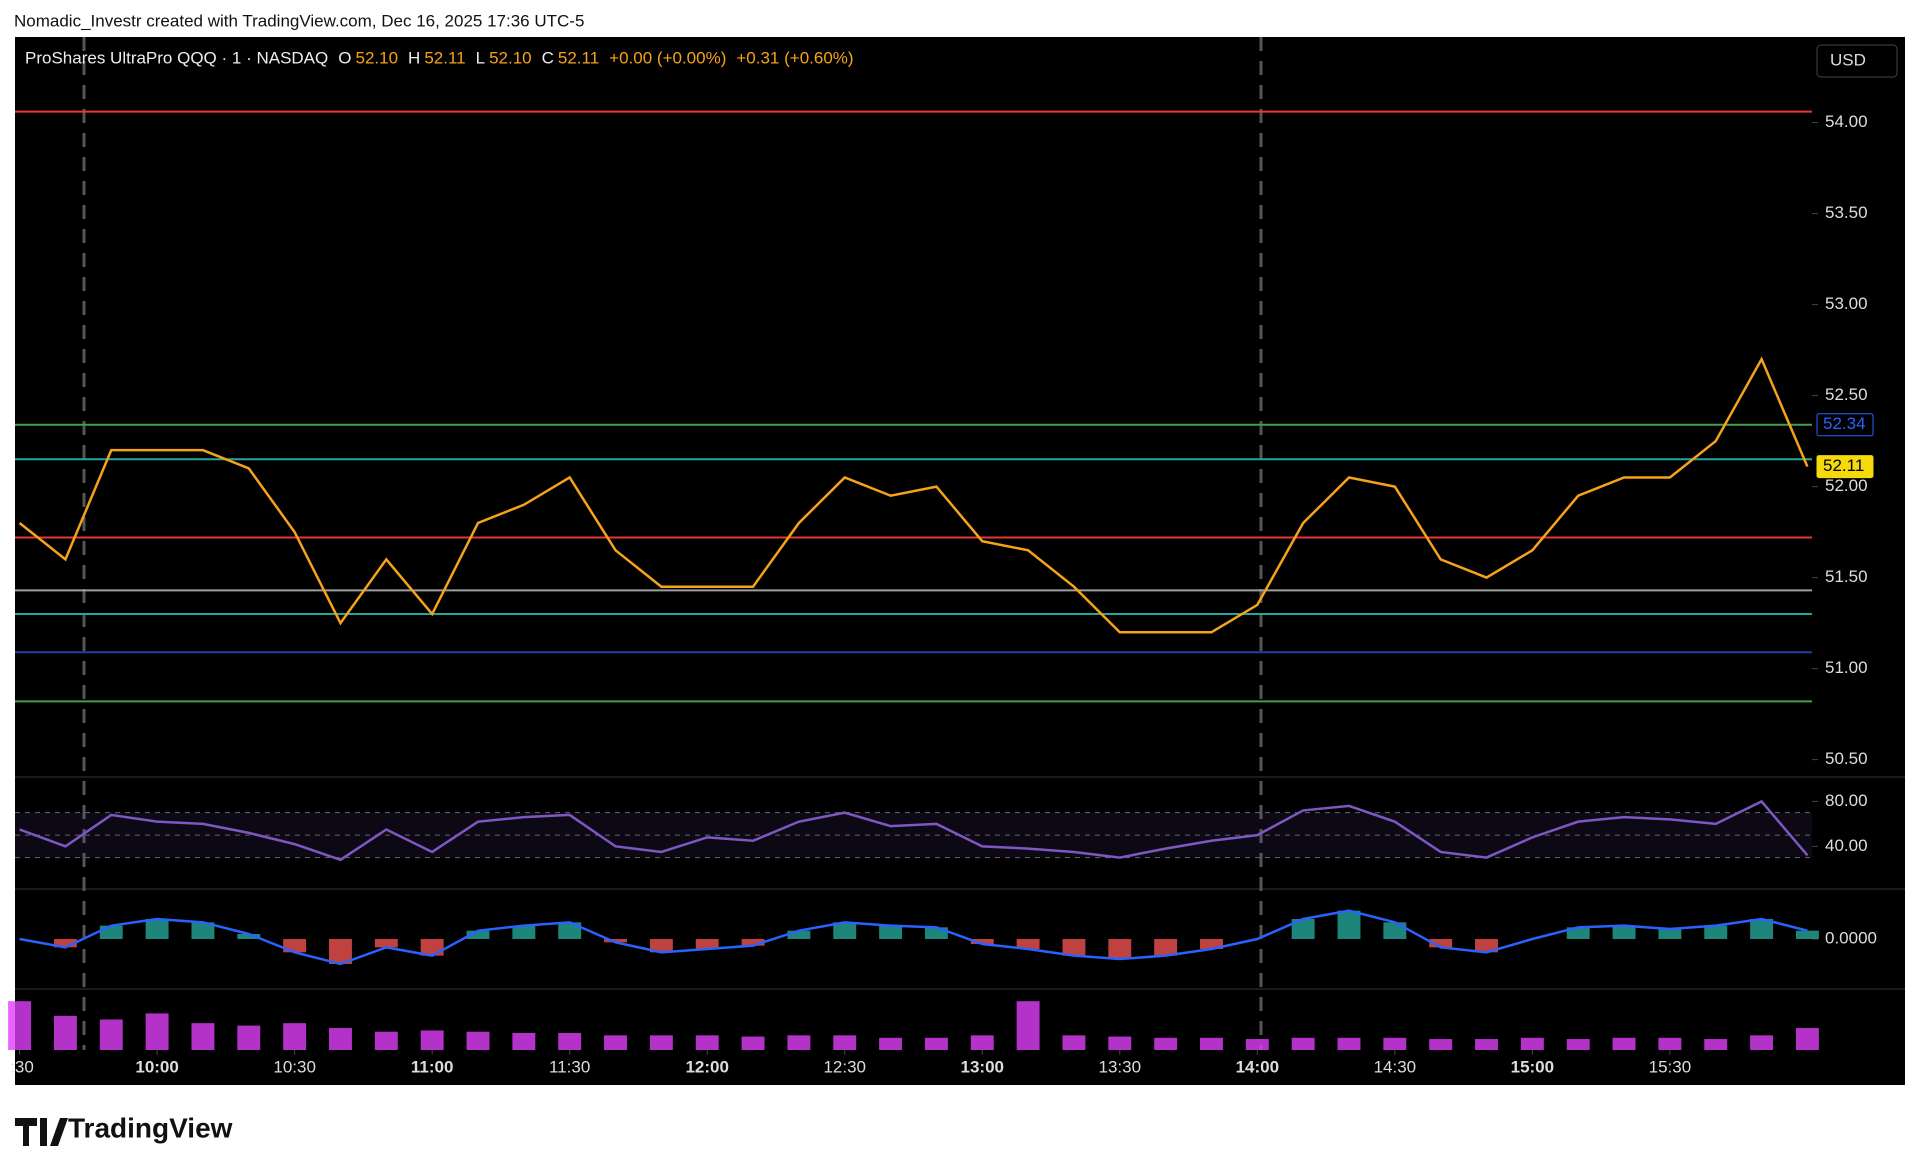 Image resolution: width=1920 pixels, height=1175 pixels. I want to click on x-tick-label: 14:00, so click(1257, 1066).